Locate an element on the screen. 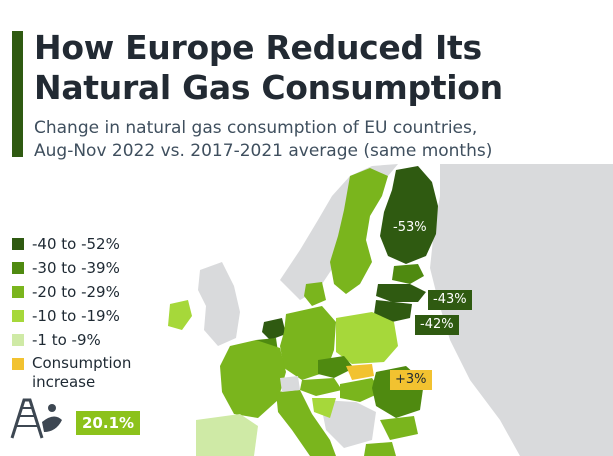 Image resolution: width=613 pixels, height=456 pixels. legend-label: Consumption increase is located at coordinates (82, 372).